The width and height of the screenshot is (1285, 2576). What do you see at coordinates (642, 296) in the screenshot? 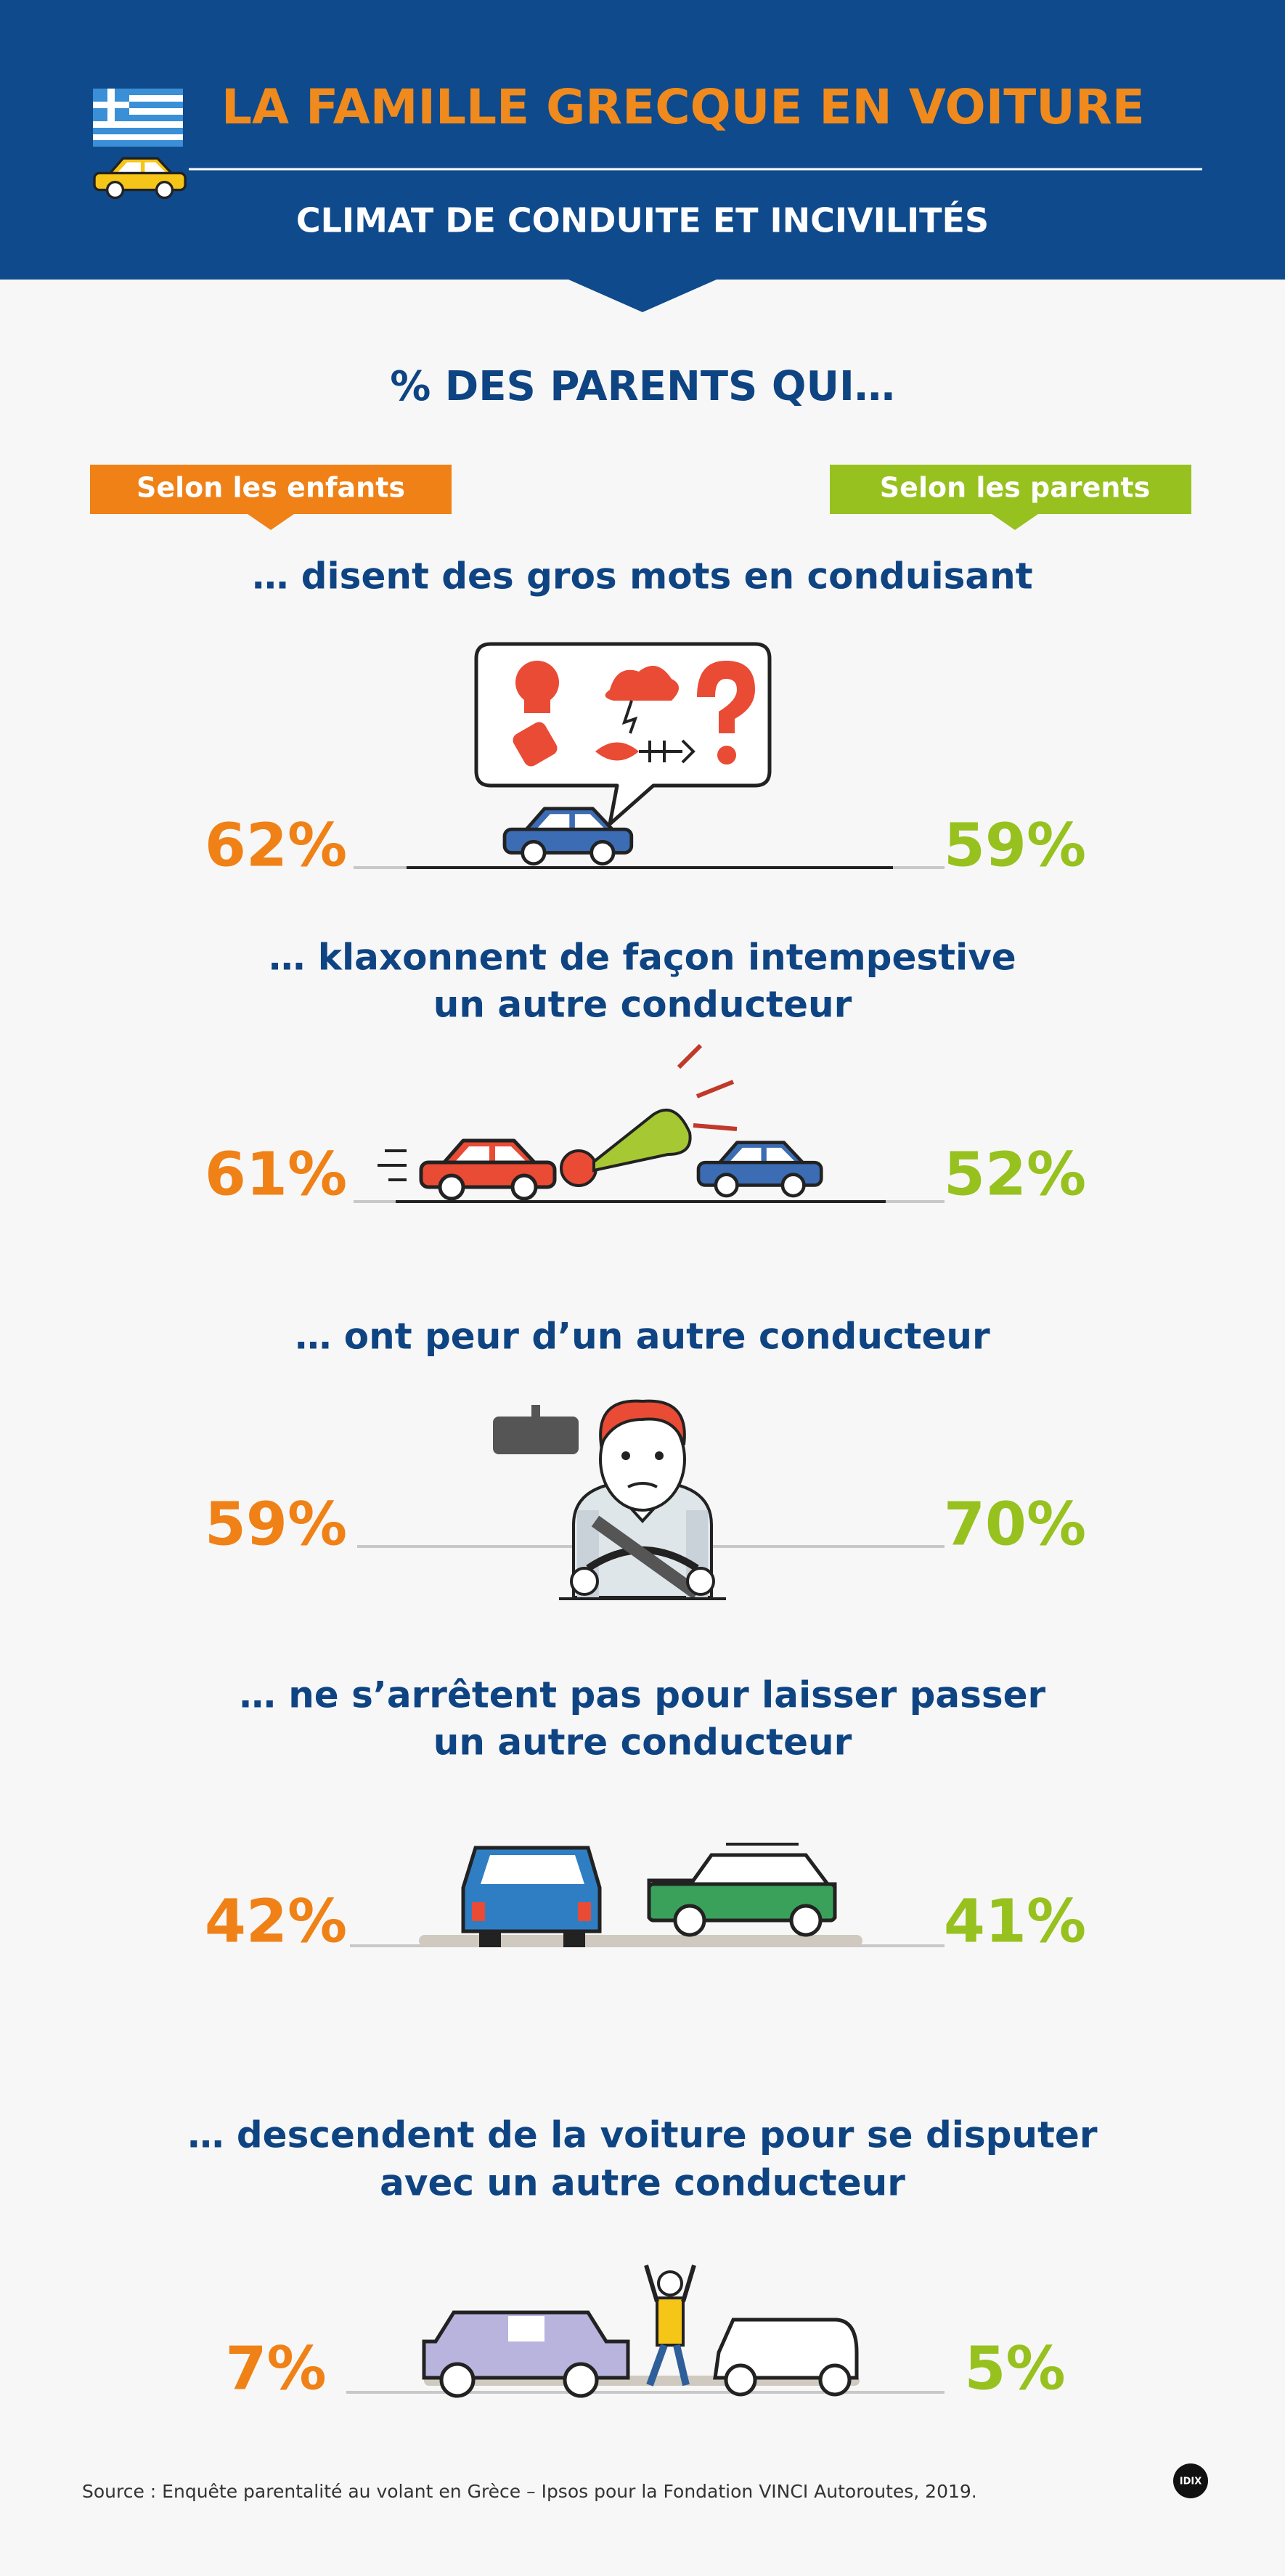
I see `header-notch` at bounding box center [642, 296].